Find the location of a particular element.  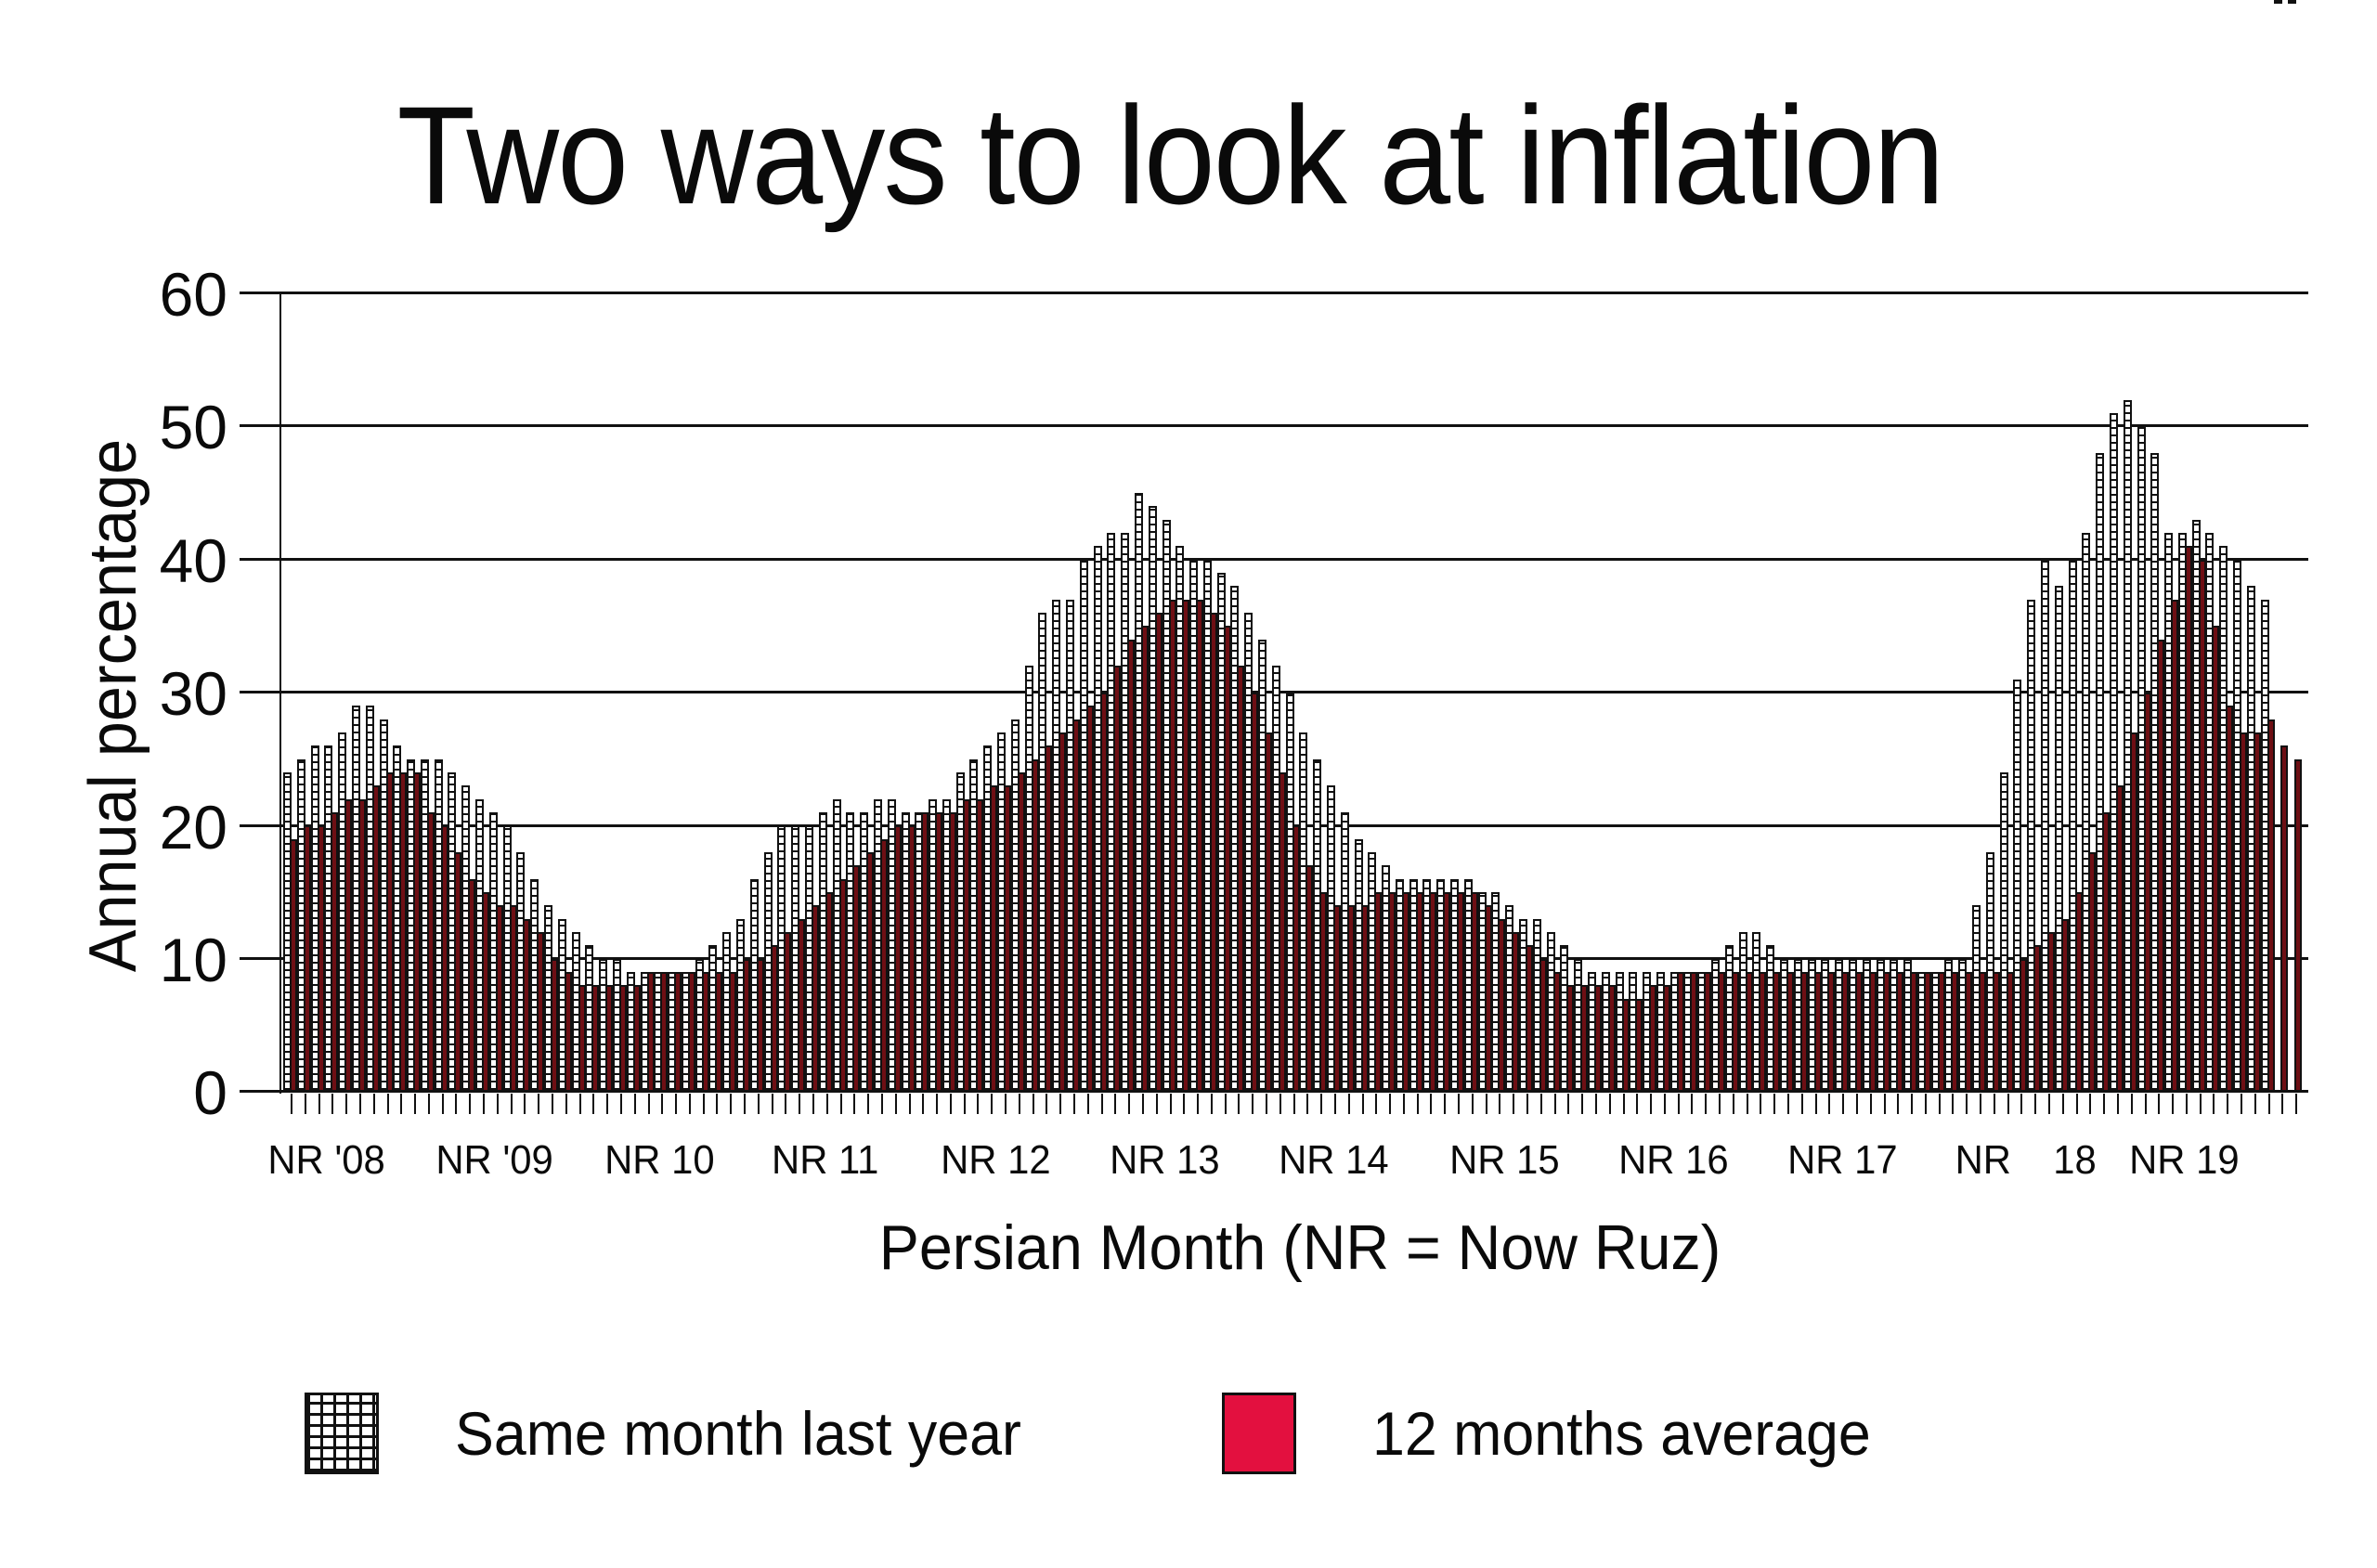

x-tick-label: NR 16 is located at coordinates (1673, 1160).